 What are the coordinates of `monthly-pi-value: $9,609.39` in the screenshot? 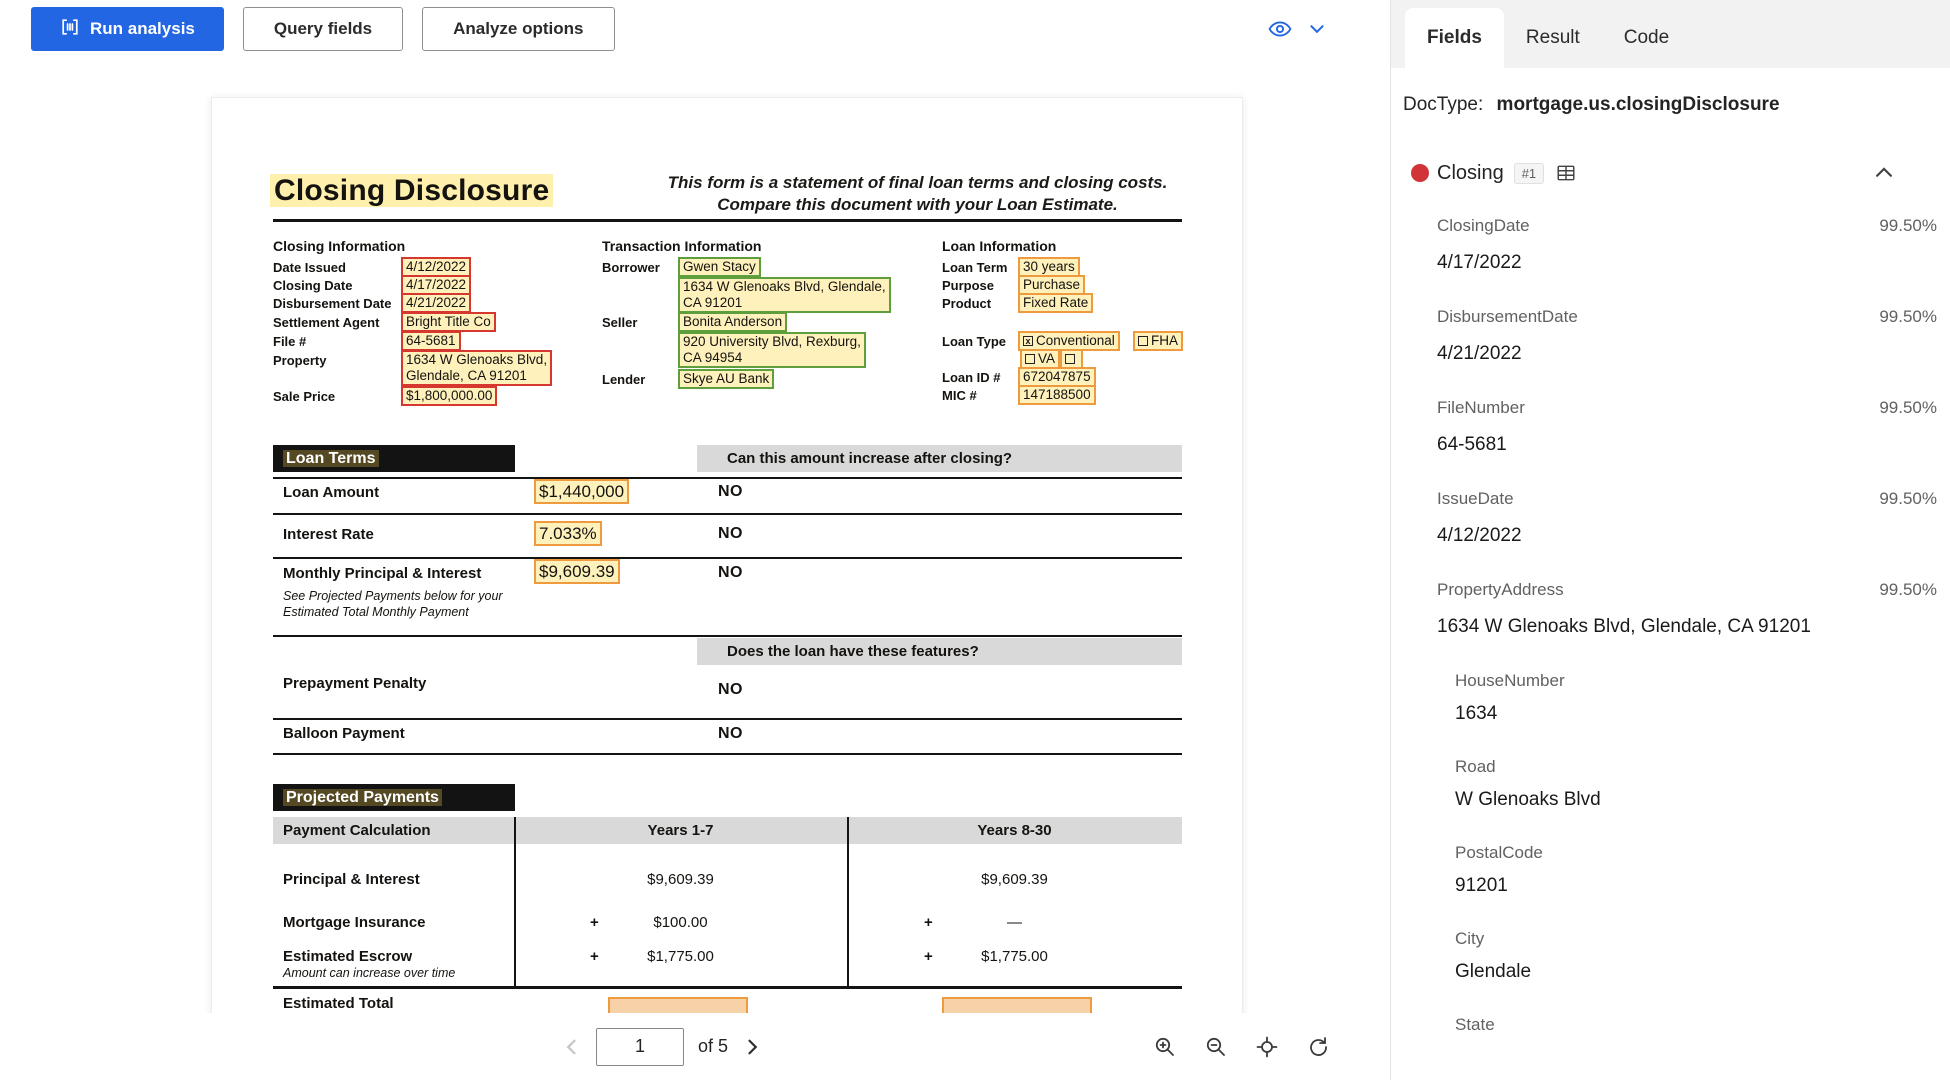 It's located at (577, 571).